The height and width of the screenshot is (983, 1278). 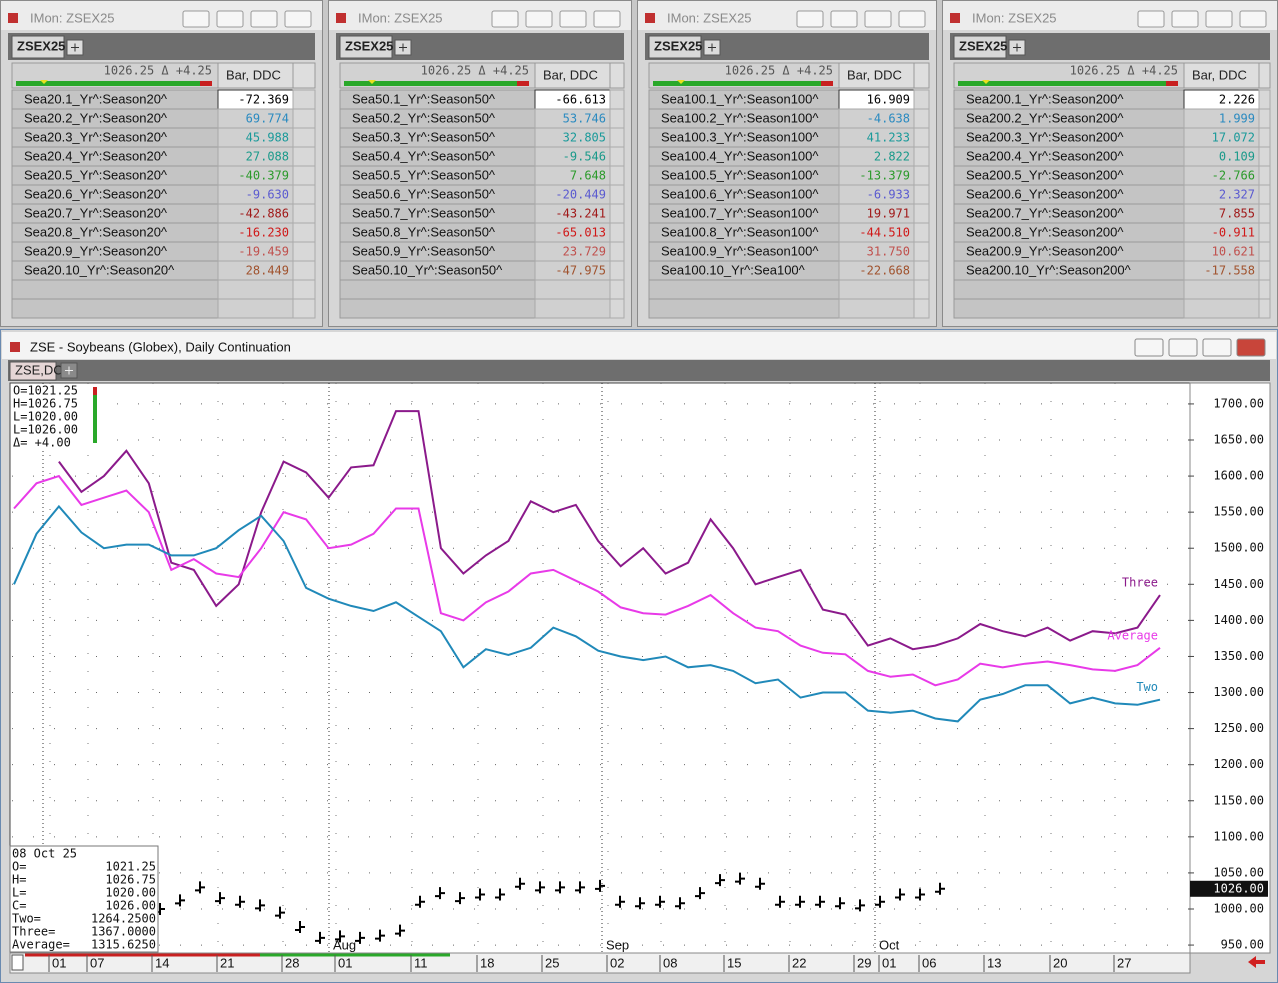 What do you see at coordinates (1045, 250) in the screenshot?
I see `row-name: Sea200.9_Yr^:Season200^` at bounding box center [1045, 250].